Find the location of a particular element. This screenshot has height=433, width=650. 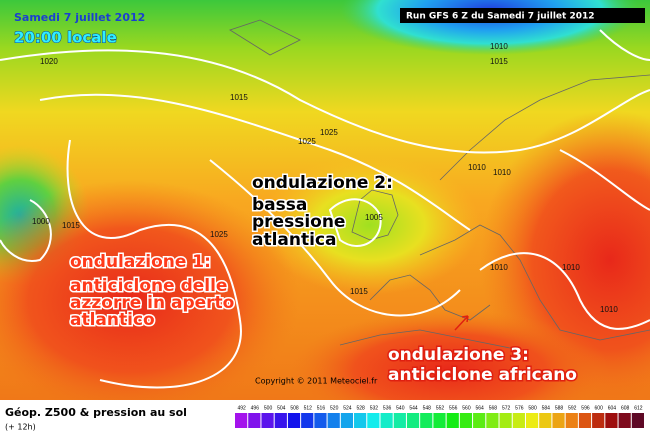

scale-label: 600 is located at coordinates (599, 408).